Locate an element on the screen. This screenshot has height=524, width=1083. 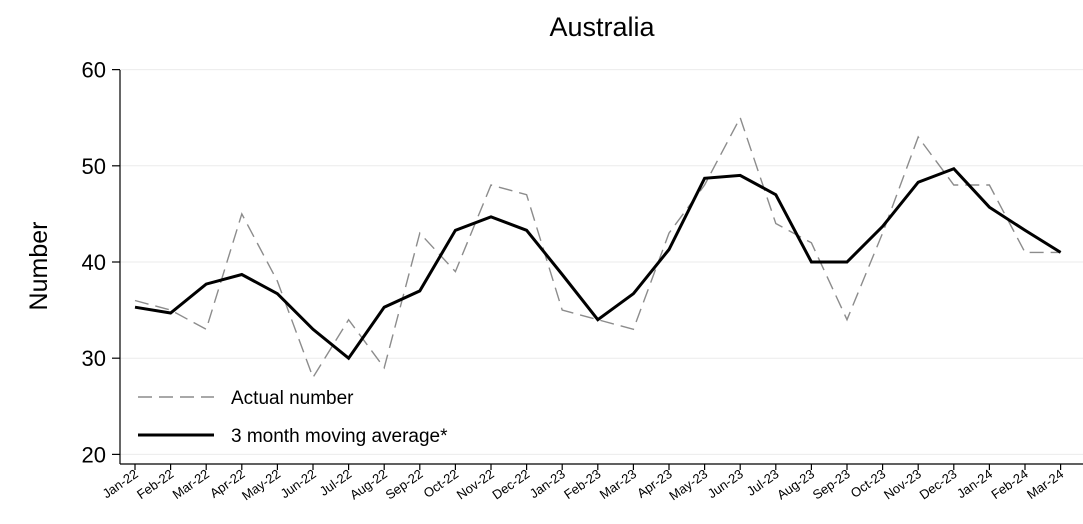
y-axis-label: Number is located at coordinates (39, 266).